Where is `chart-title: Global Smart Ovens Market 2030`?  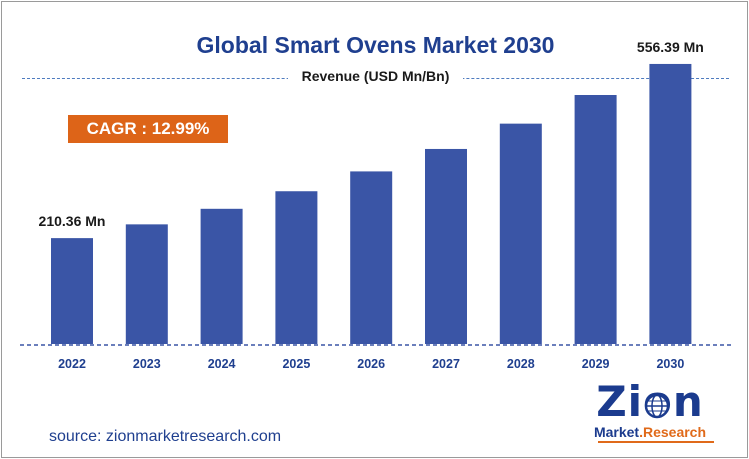
chart-title: Global Smart Ovens Market 2030 is located at coordinates (375, 45).